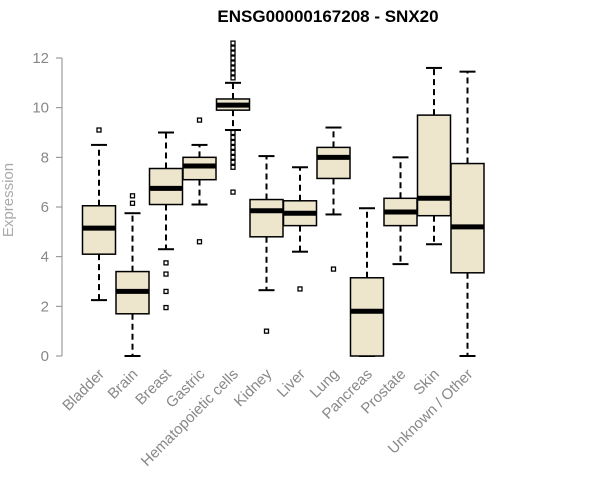  What do you see at coordinates (83, 390) in the screenshot?
I see `x-tick-label: Bladder` at bounding box center [83, 390].